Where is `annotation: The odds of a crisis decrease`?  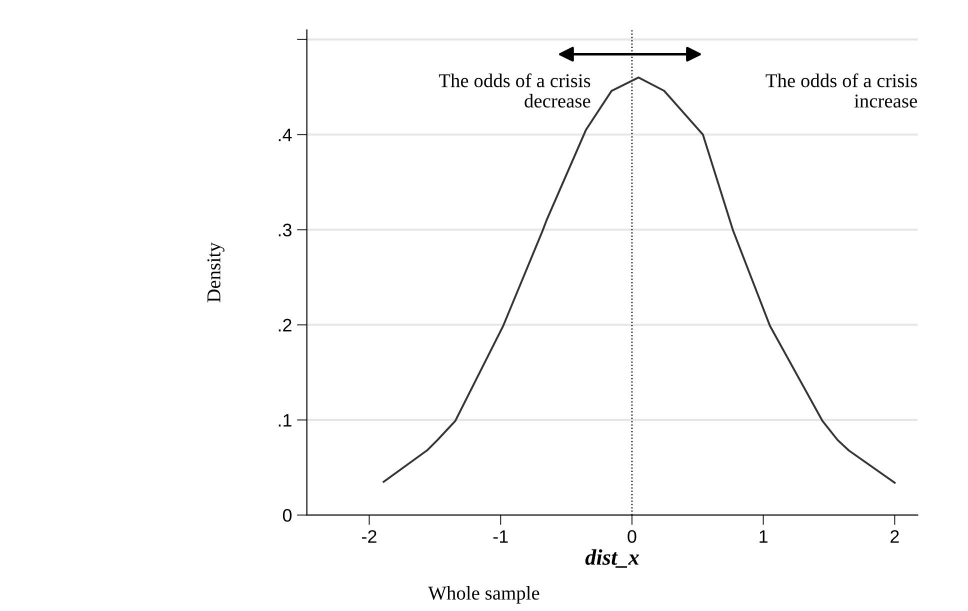
annotation: The odds of a crisis decrease is located at coordinates (514, 90).